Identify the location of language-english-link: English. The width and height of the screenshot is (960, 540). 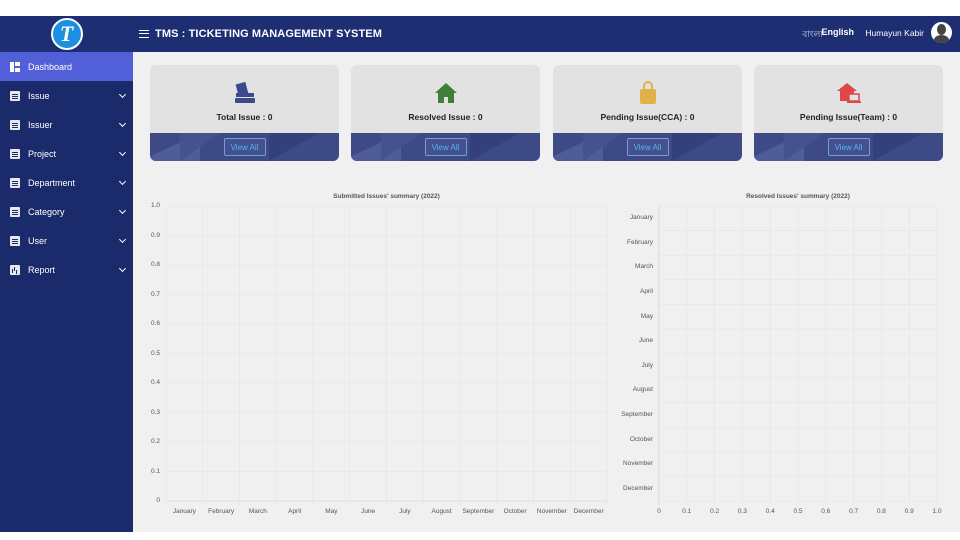
(837, 32).